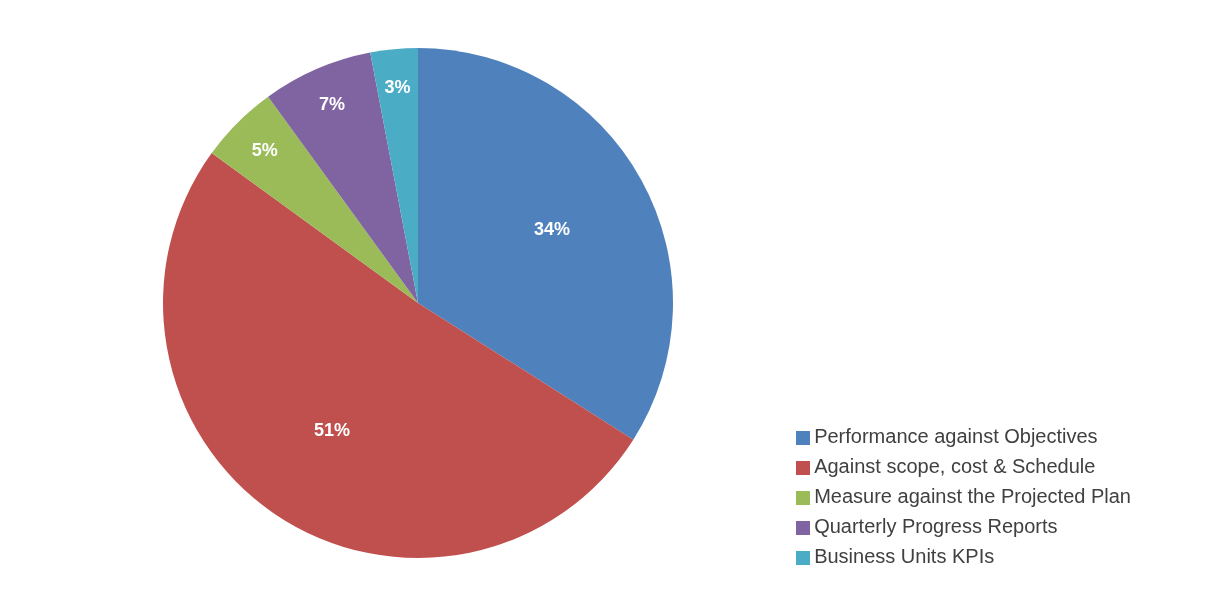 The height and width of the screenshot is (592, 1214). Describe the element at coordinates (956, 436) in the screenshot. I see `legend-label: Performance against Objectives` at that location.